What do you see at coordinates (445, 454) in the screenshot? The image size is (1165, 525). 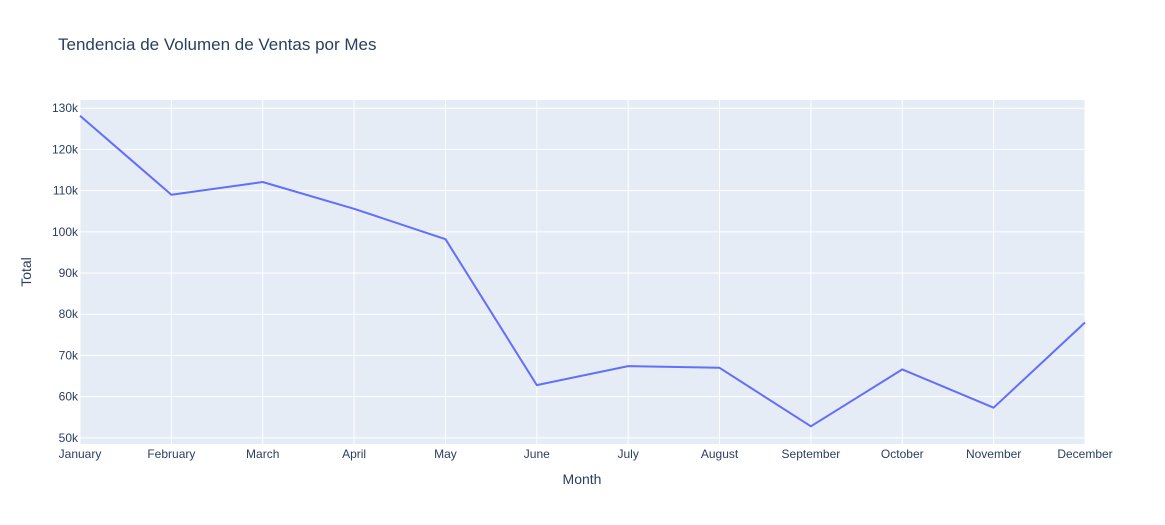 I see `x-tick-label: May` at bounding box center [445, 454].